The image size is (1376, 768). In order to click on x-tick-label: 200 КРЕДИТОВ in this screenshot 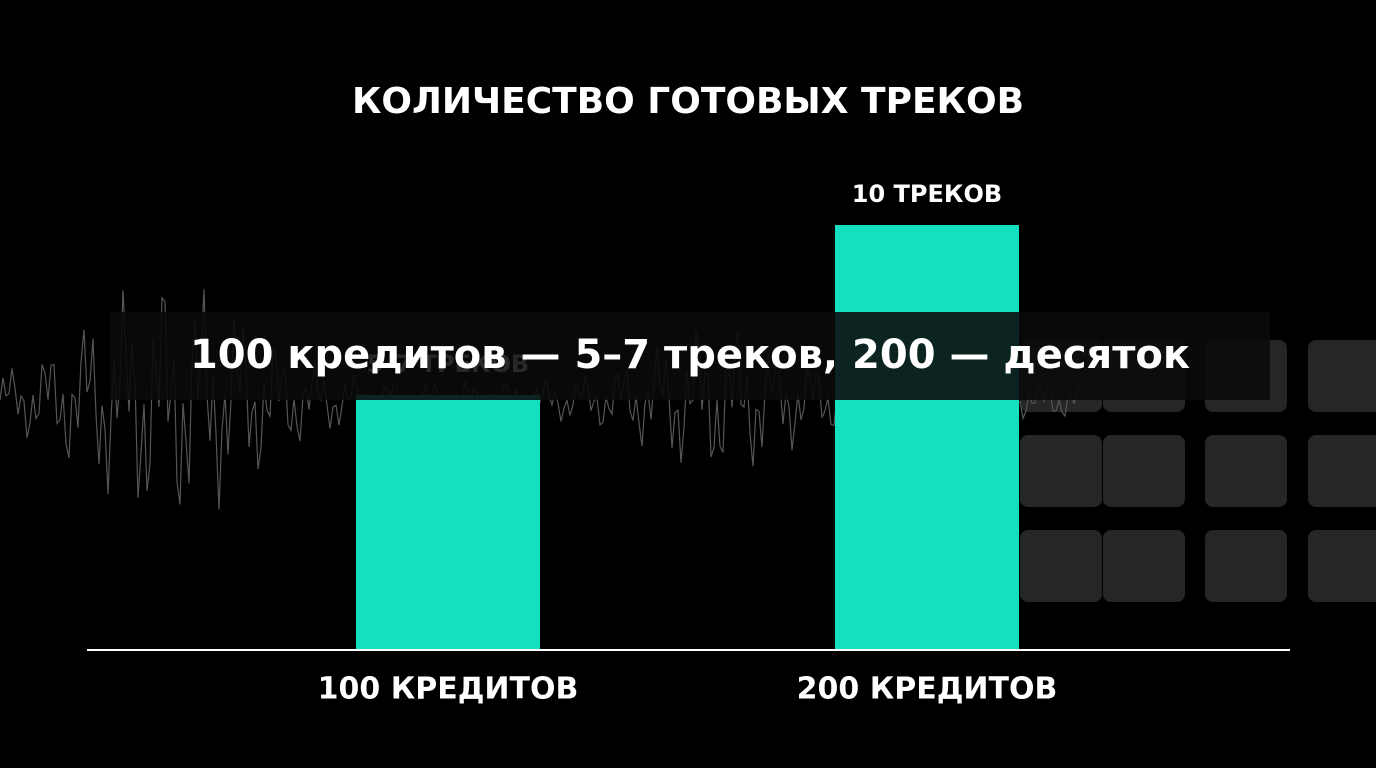, I will do `click(927, 689)`.